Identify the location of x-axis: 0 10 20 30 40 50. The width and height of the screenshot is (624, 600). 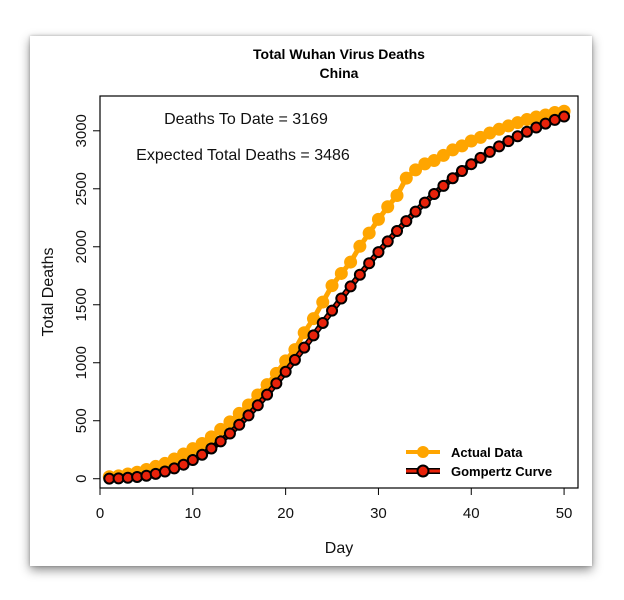
(334, 504).